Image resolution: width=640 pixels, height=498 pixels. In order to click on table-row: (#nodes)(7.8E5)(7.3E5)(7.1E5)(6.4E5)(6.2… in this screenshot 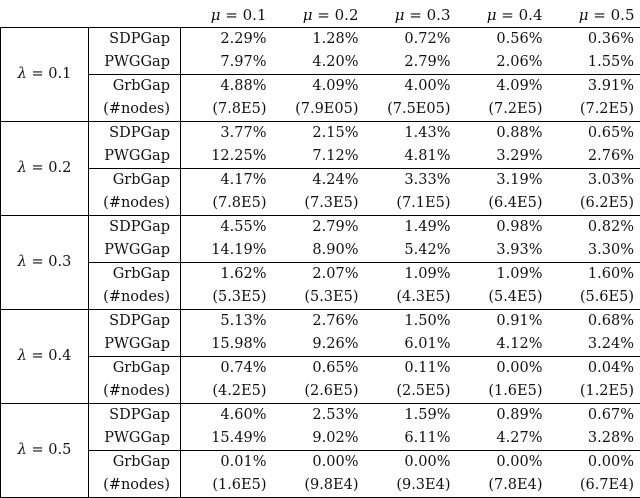, I will do `click(320, 204)`.